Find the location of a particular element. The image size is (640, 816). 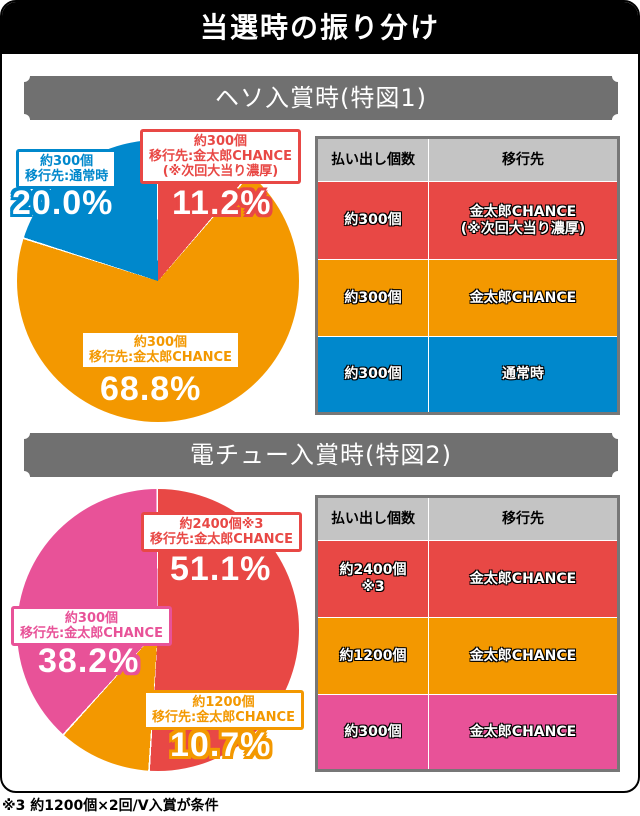

table-row: 約300個 通常時 is located at coordinates (467, 375).